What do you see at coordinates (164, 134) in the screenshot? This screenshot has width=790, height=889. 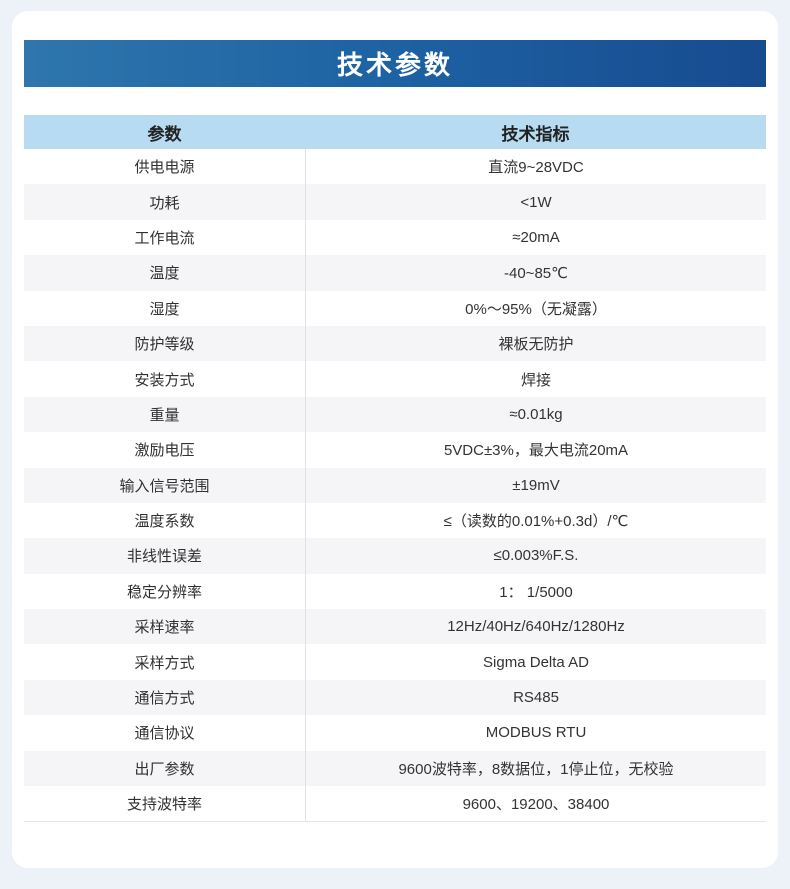 I see `table-header-param: 参数` at bounding box center [164, 134].